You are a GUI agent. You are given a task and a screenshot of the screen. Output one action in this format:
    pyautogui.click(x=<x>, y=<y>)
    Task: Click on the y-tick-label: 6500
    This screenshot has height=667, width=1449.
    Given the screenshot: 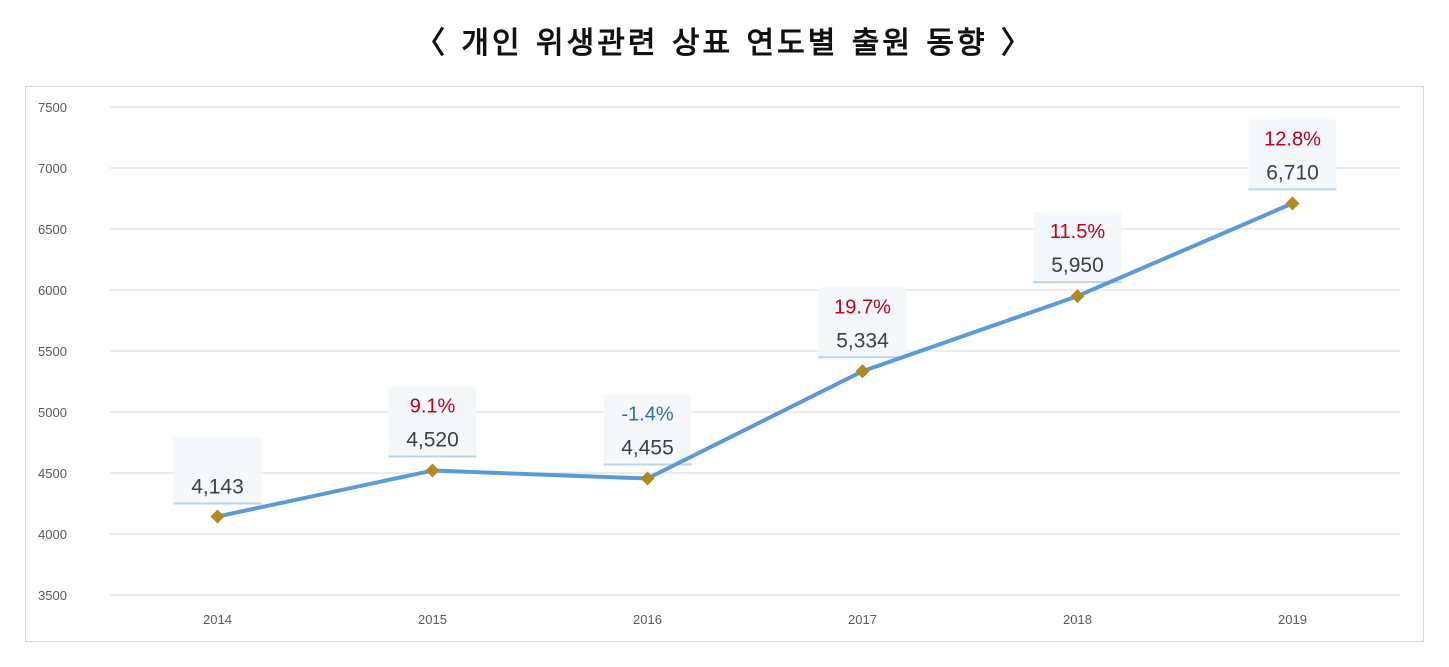 What is the action you would take?
    pyautogui.click(x=52, y=229)
    